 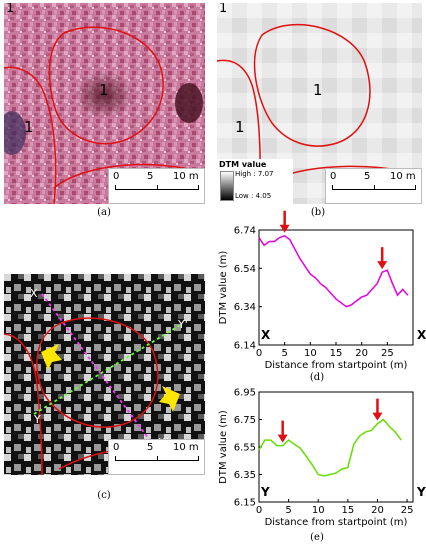 What do you see at coordinates (245, 269) in the screenshot?
I see `y-tick-label: 6.54` at bounding box center [245, 269].